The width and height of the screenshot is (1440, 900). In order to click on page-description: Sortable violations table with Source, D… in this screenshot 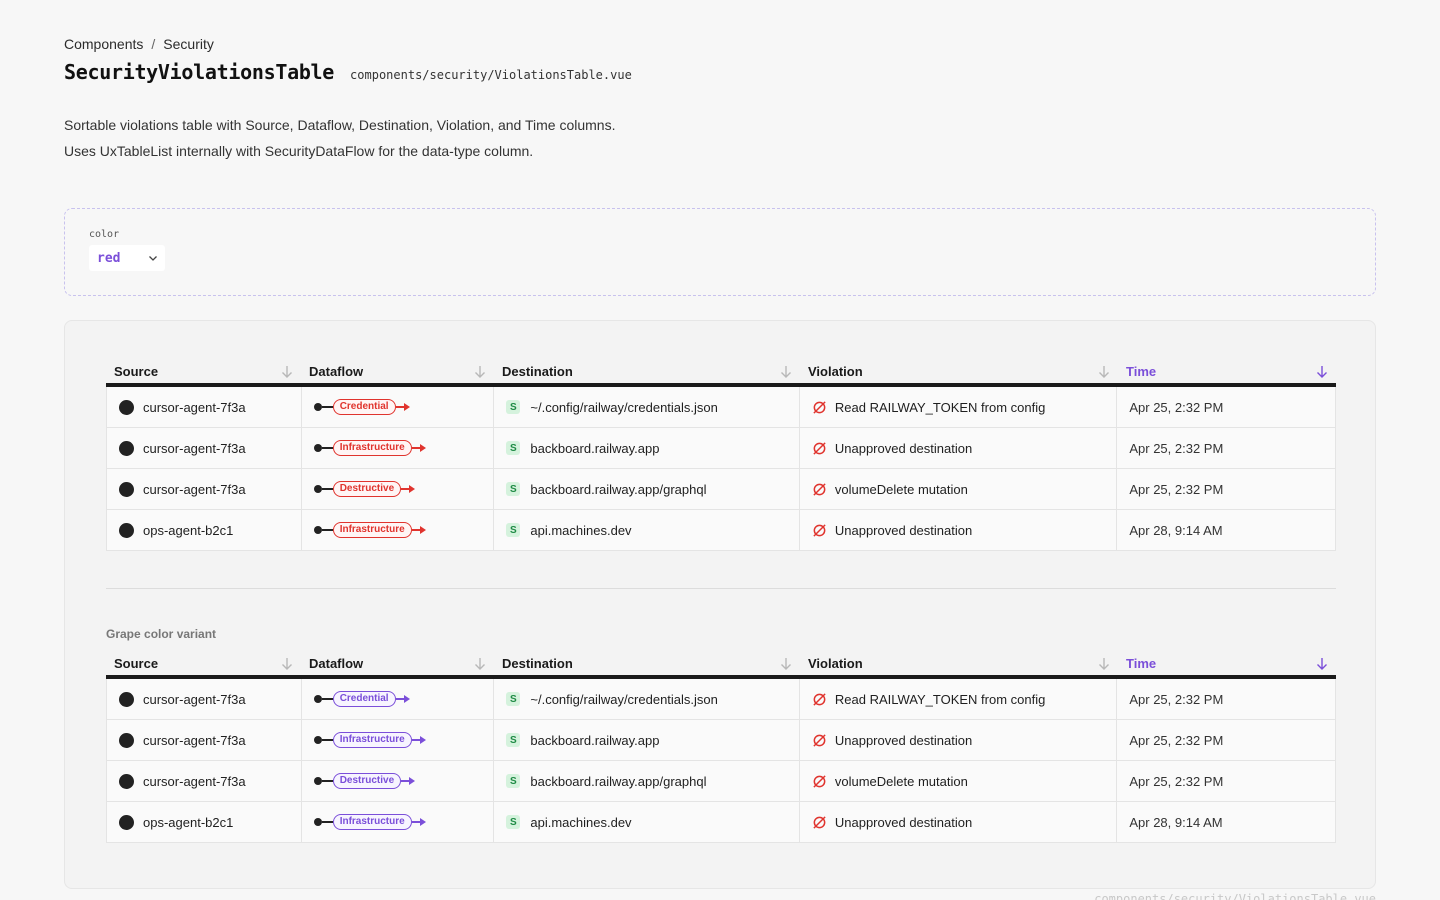, I will do `click(339, 138)`.